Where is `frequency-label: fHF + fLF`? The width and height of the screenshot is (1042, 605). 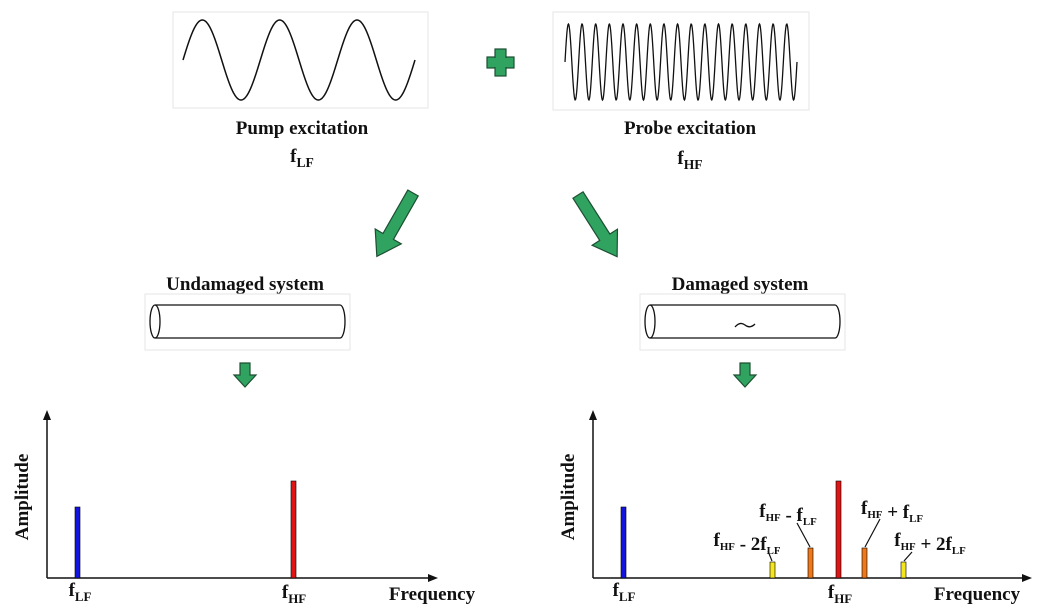 frequency-label: fHF + fLF is located at coordinates (892, 511).